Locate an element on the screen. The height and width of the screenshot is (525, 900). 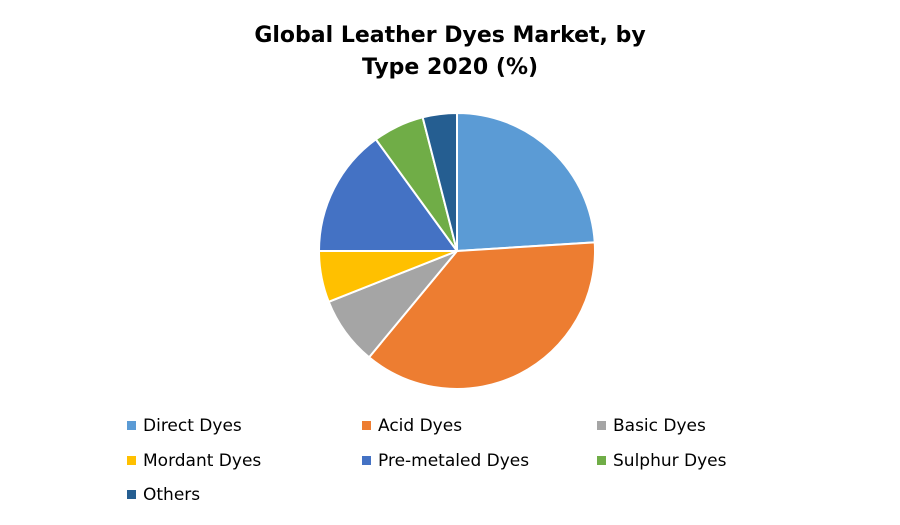
legend-label: Mordant Dyes is located at coordinates (202, 461).